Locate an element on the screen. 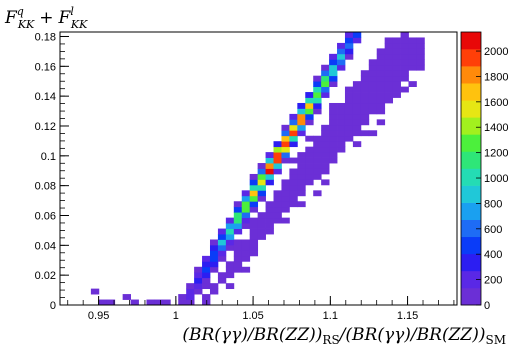 Image resolution: width=510 pixels, height=354 pixels. chart-title: Fq KK + Fl KK is located at coordinates (46, 18).